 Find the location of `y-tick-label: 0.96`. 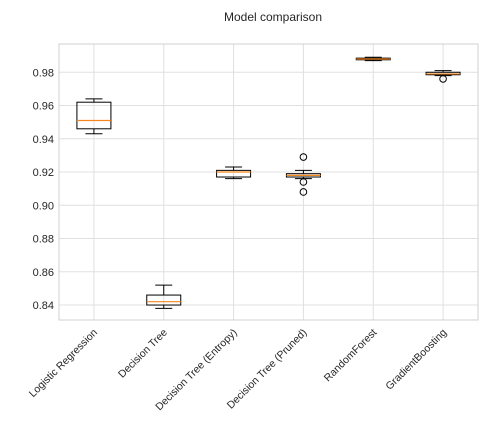

y-tick-label: 0.96 is located at coordinates (43, 107).